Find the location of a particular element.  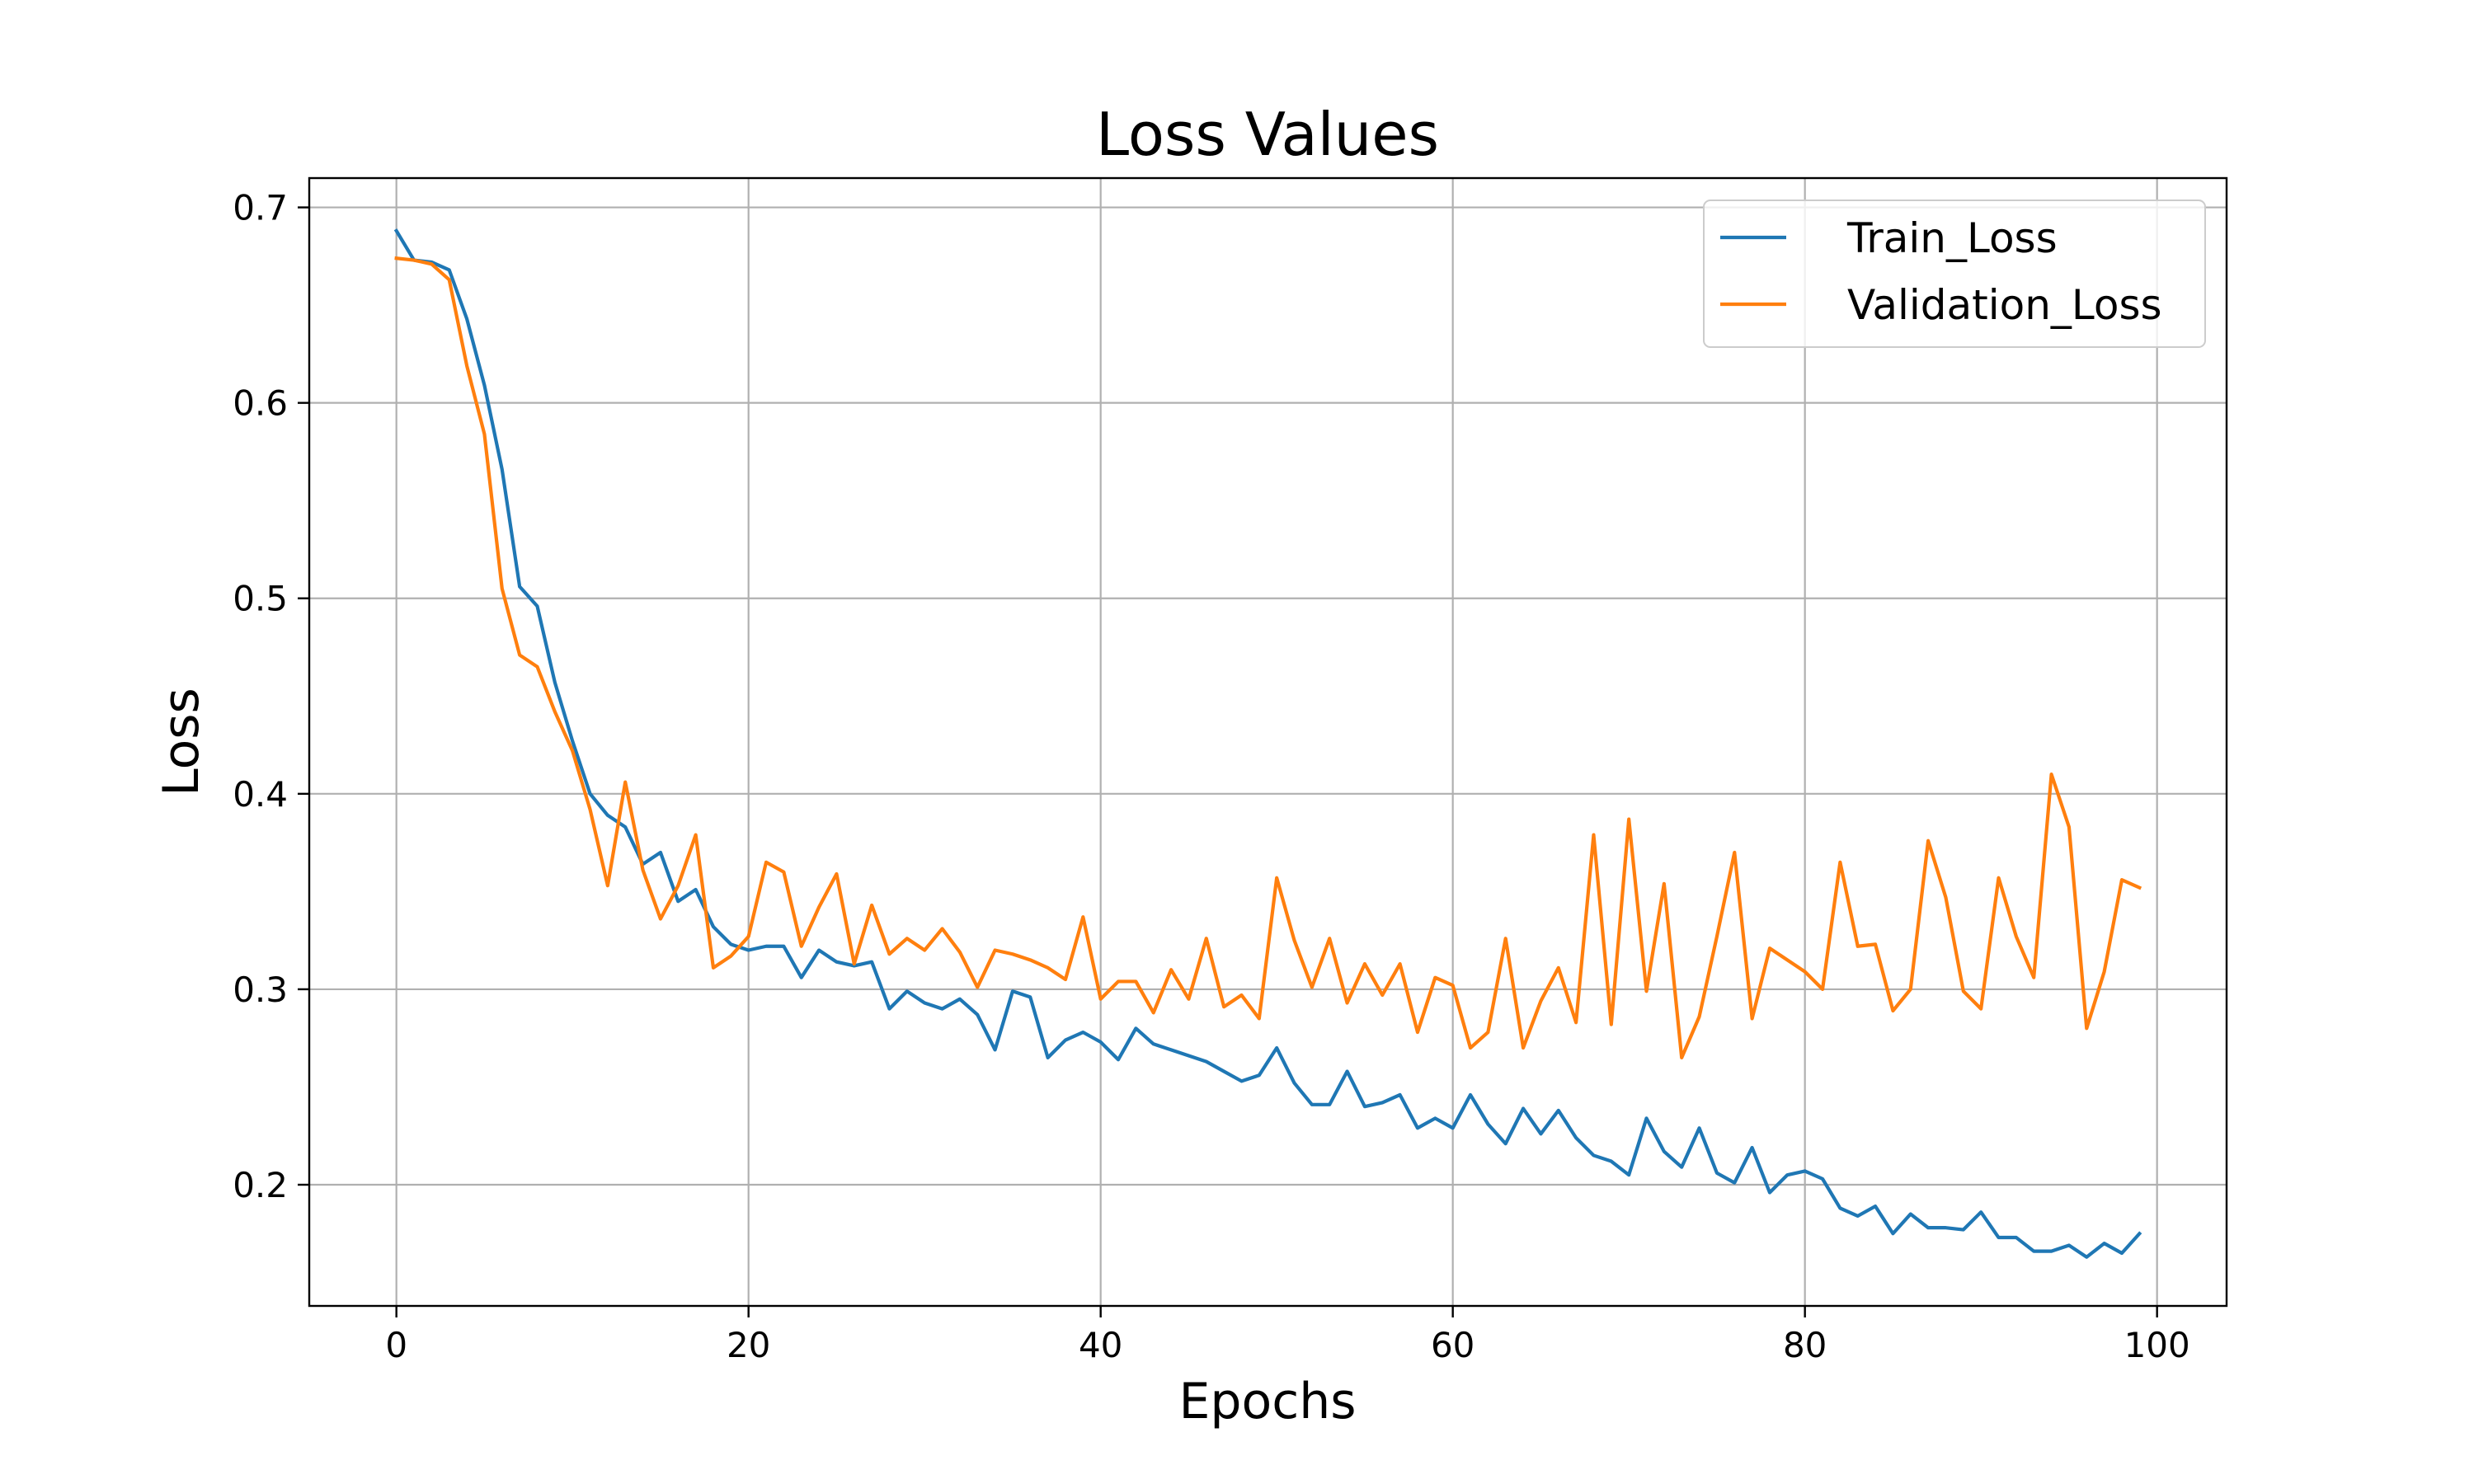

legend-box is located at coordinates (1954, 274).